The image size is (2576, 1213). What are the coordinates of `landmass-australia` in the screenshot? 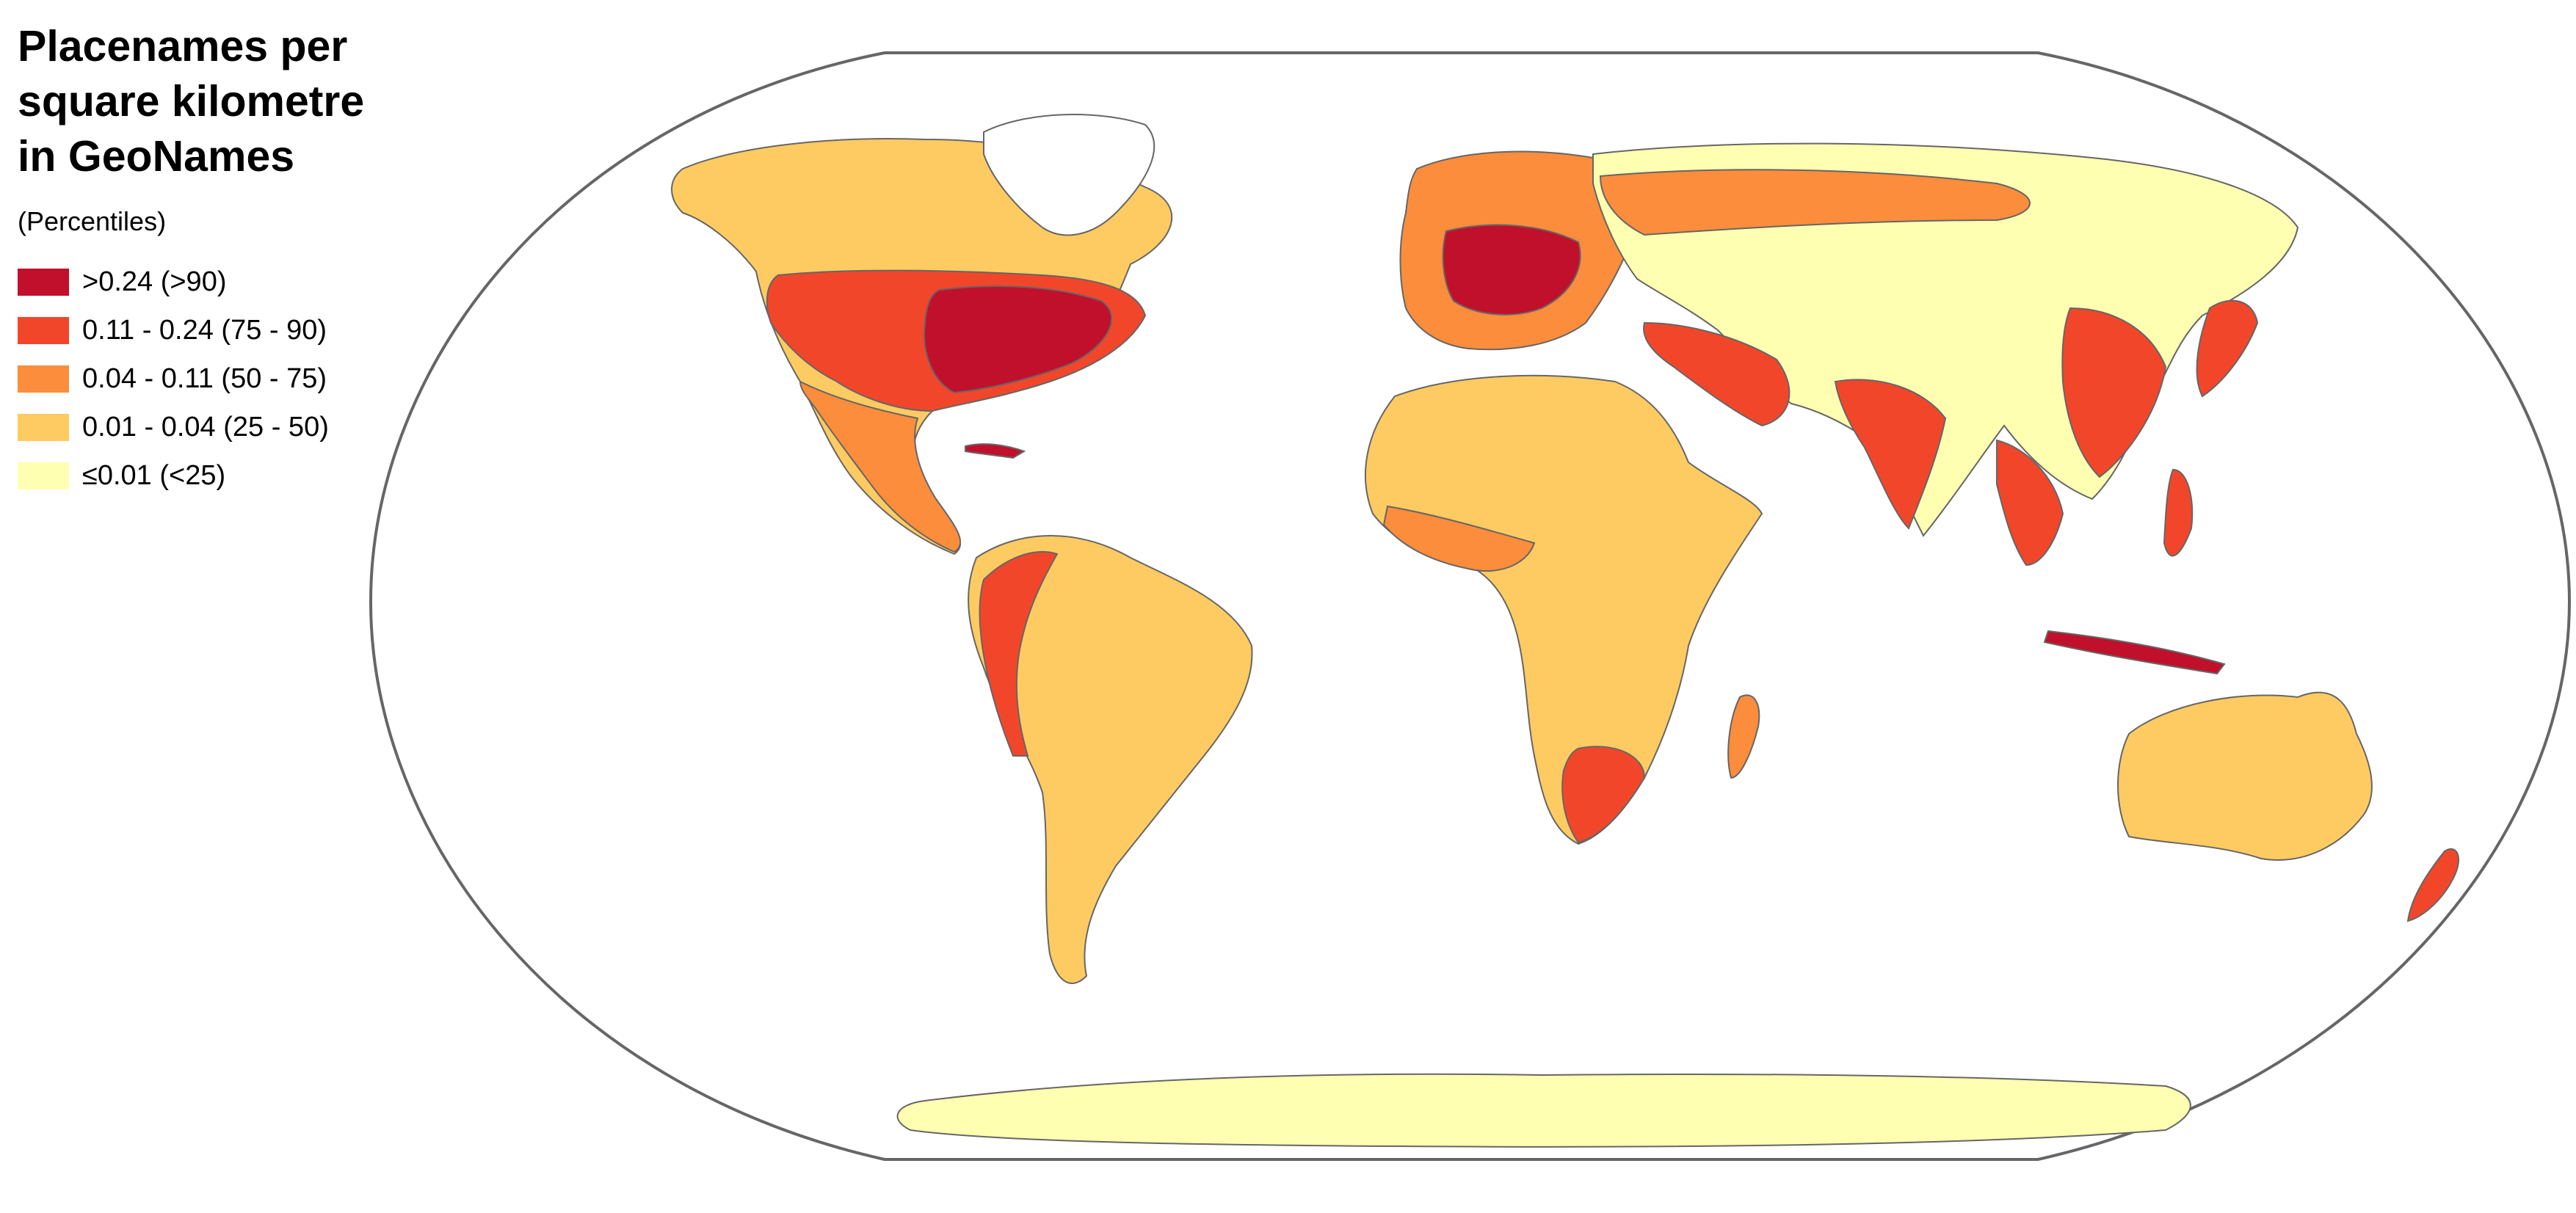 It's located at (2245, 776).